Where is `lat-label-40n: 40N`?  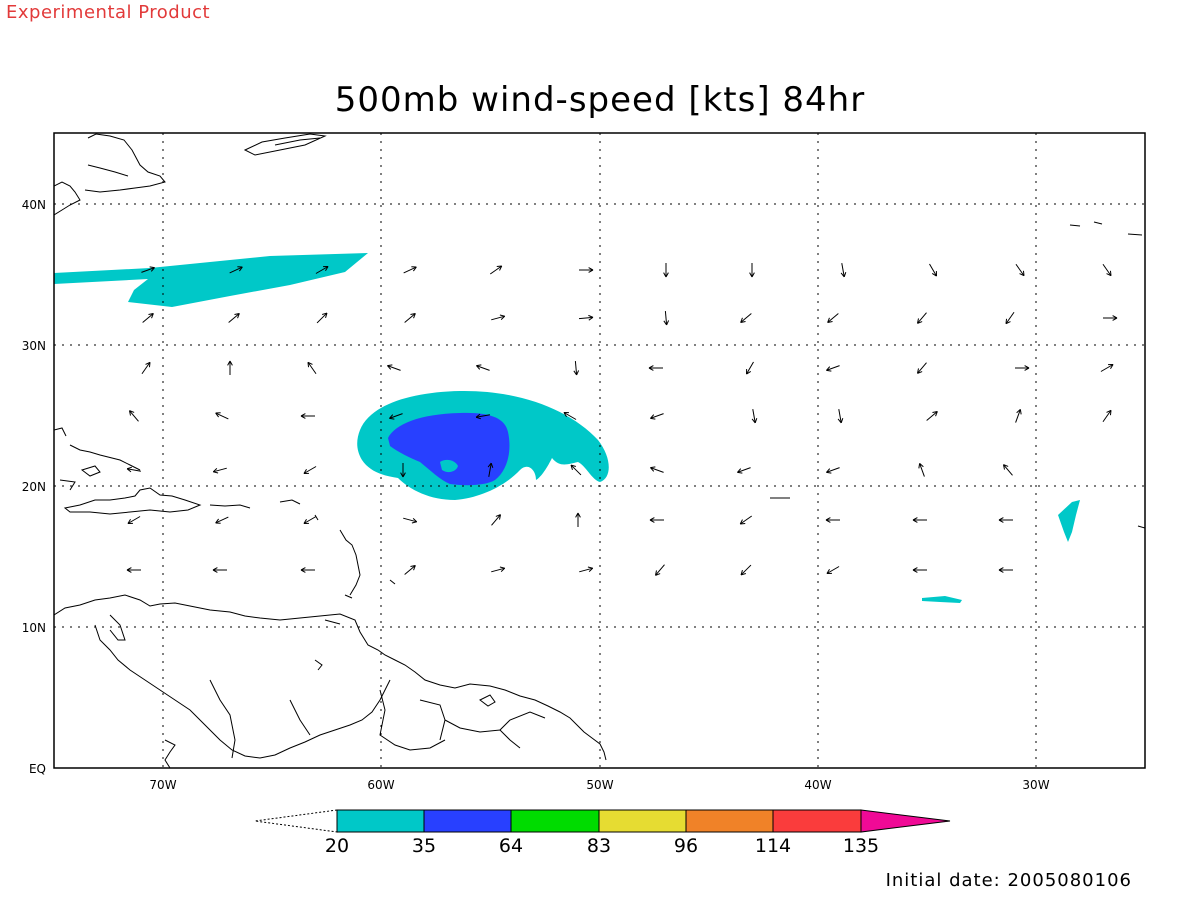 lat-label-40n: 40N is located at coordinates (34, 205).